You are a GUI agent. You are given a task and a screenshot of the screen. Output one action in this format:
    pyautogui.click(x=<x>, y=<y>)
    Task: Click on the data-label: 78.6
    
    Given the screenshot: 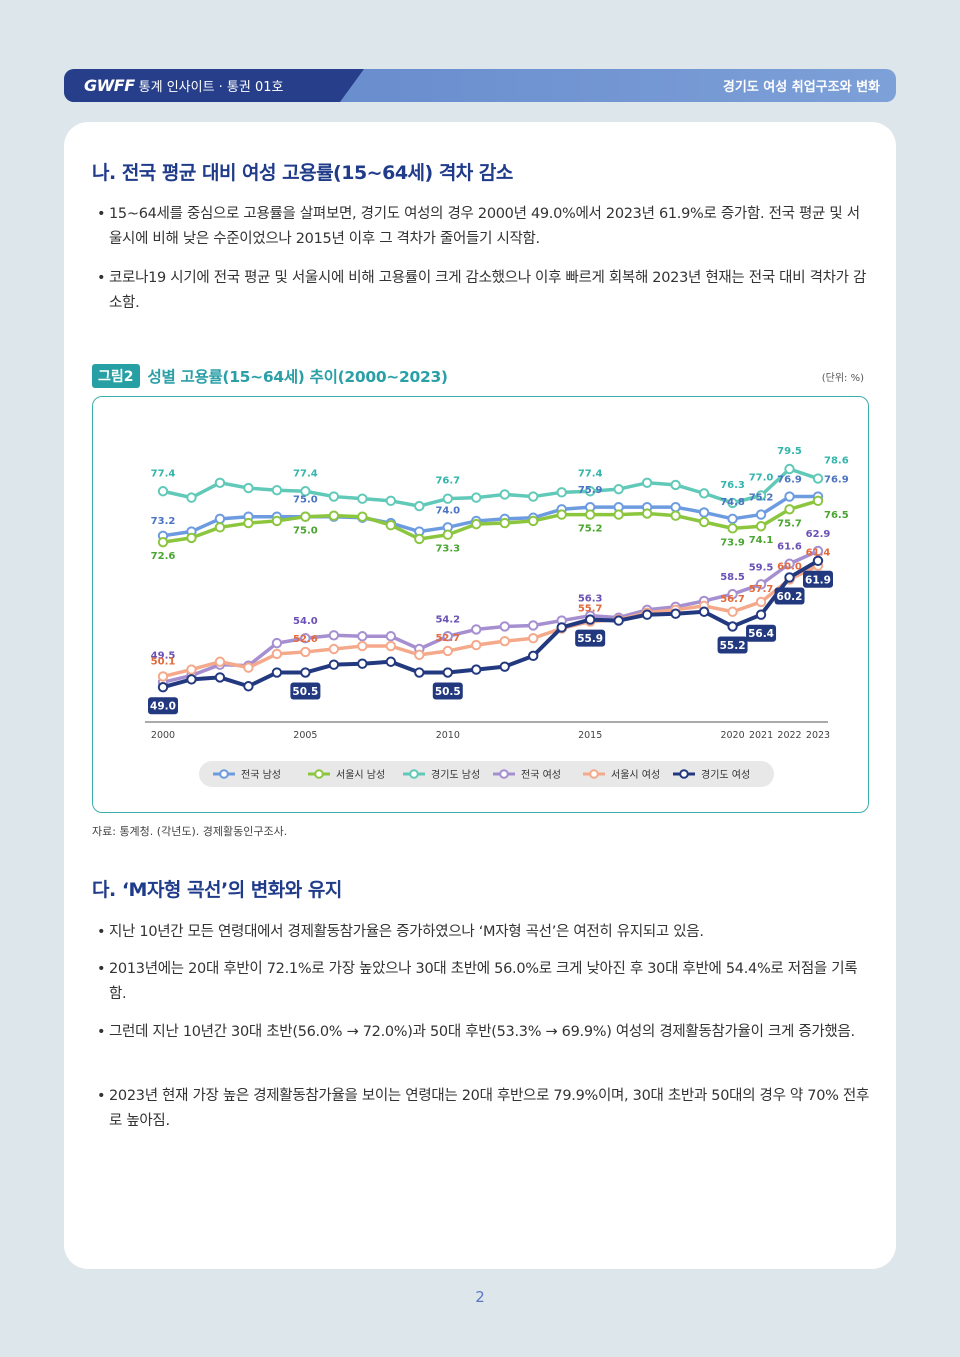 What is the action you would take?
    pyautogui.click(x=836, y=461)
    